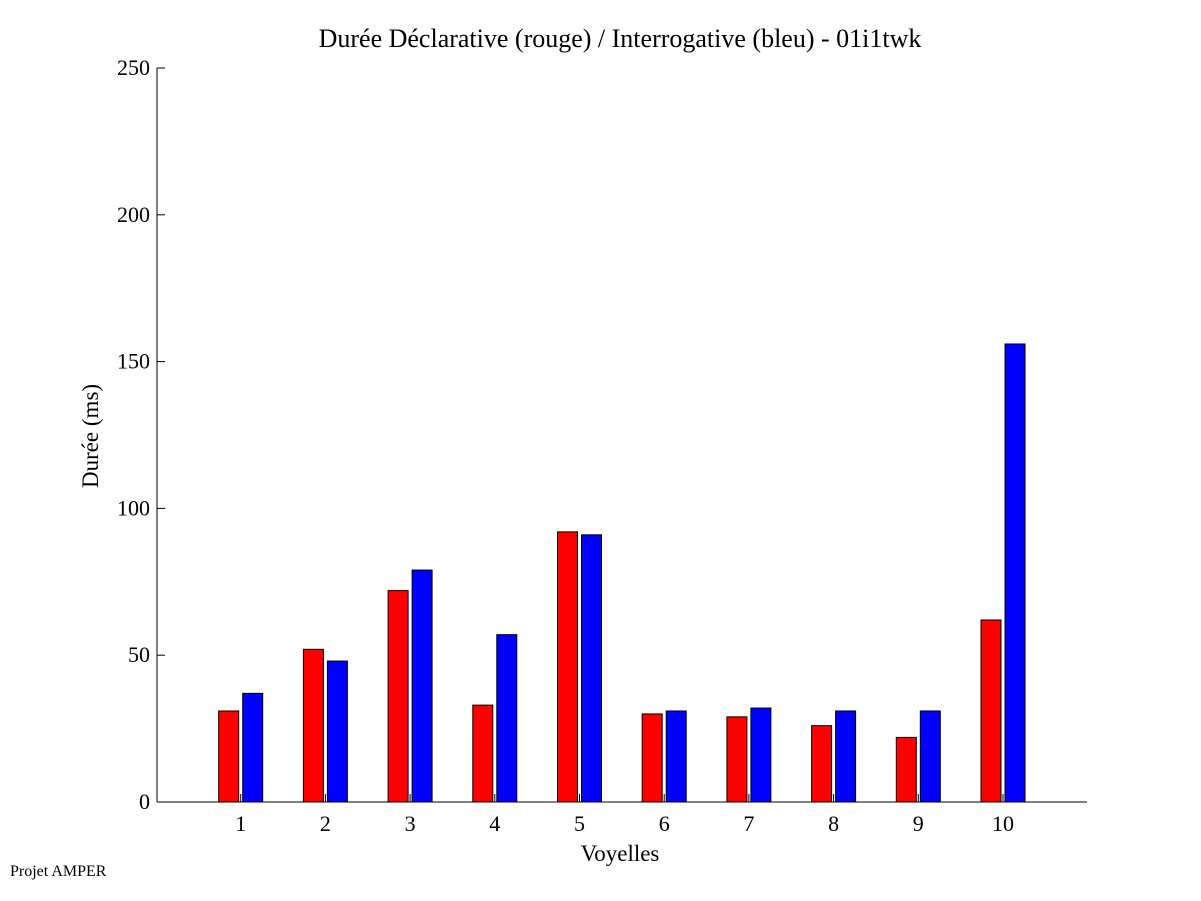 This screenshot has height=901, width=1201. Describe the element at coordinates (133, 67) in the screenshot. I see `y-tick-label: 250` at that location.